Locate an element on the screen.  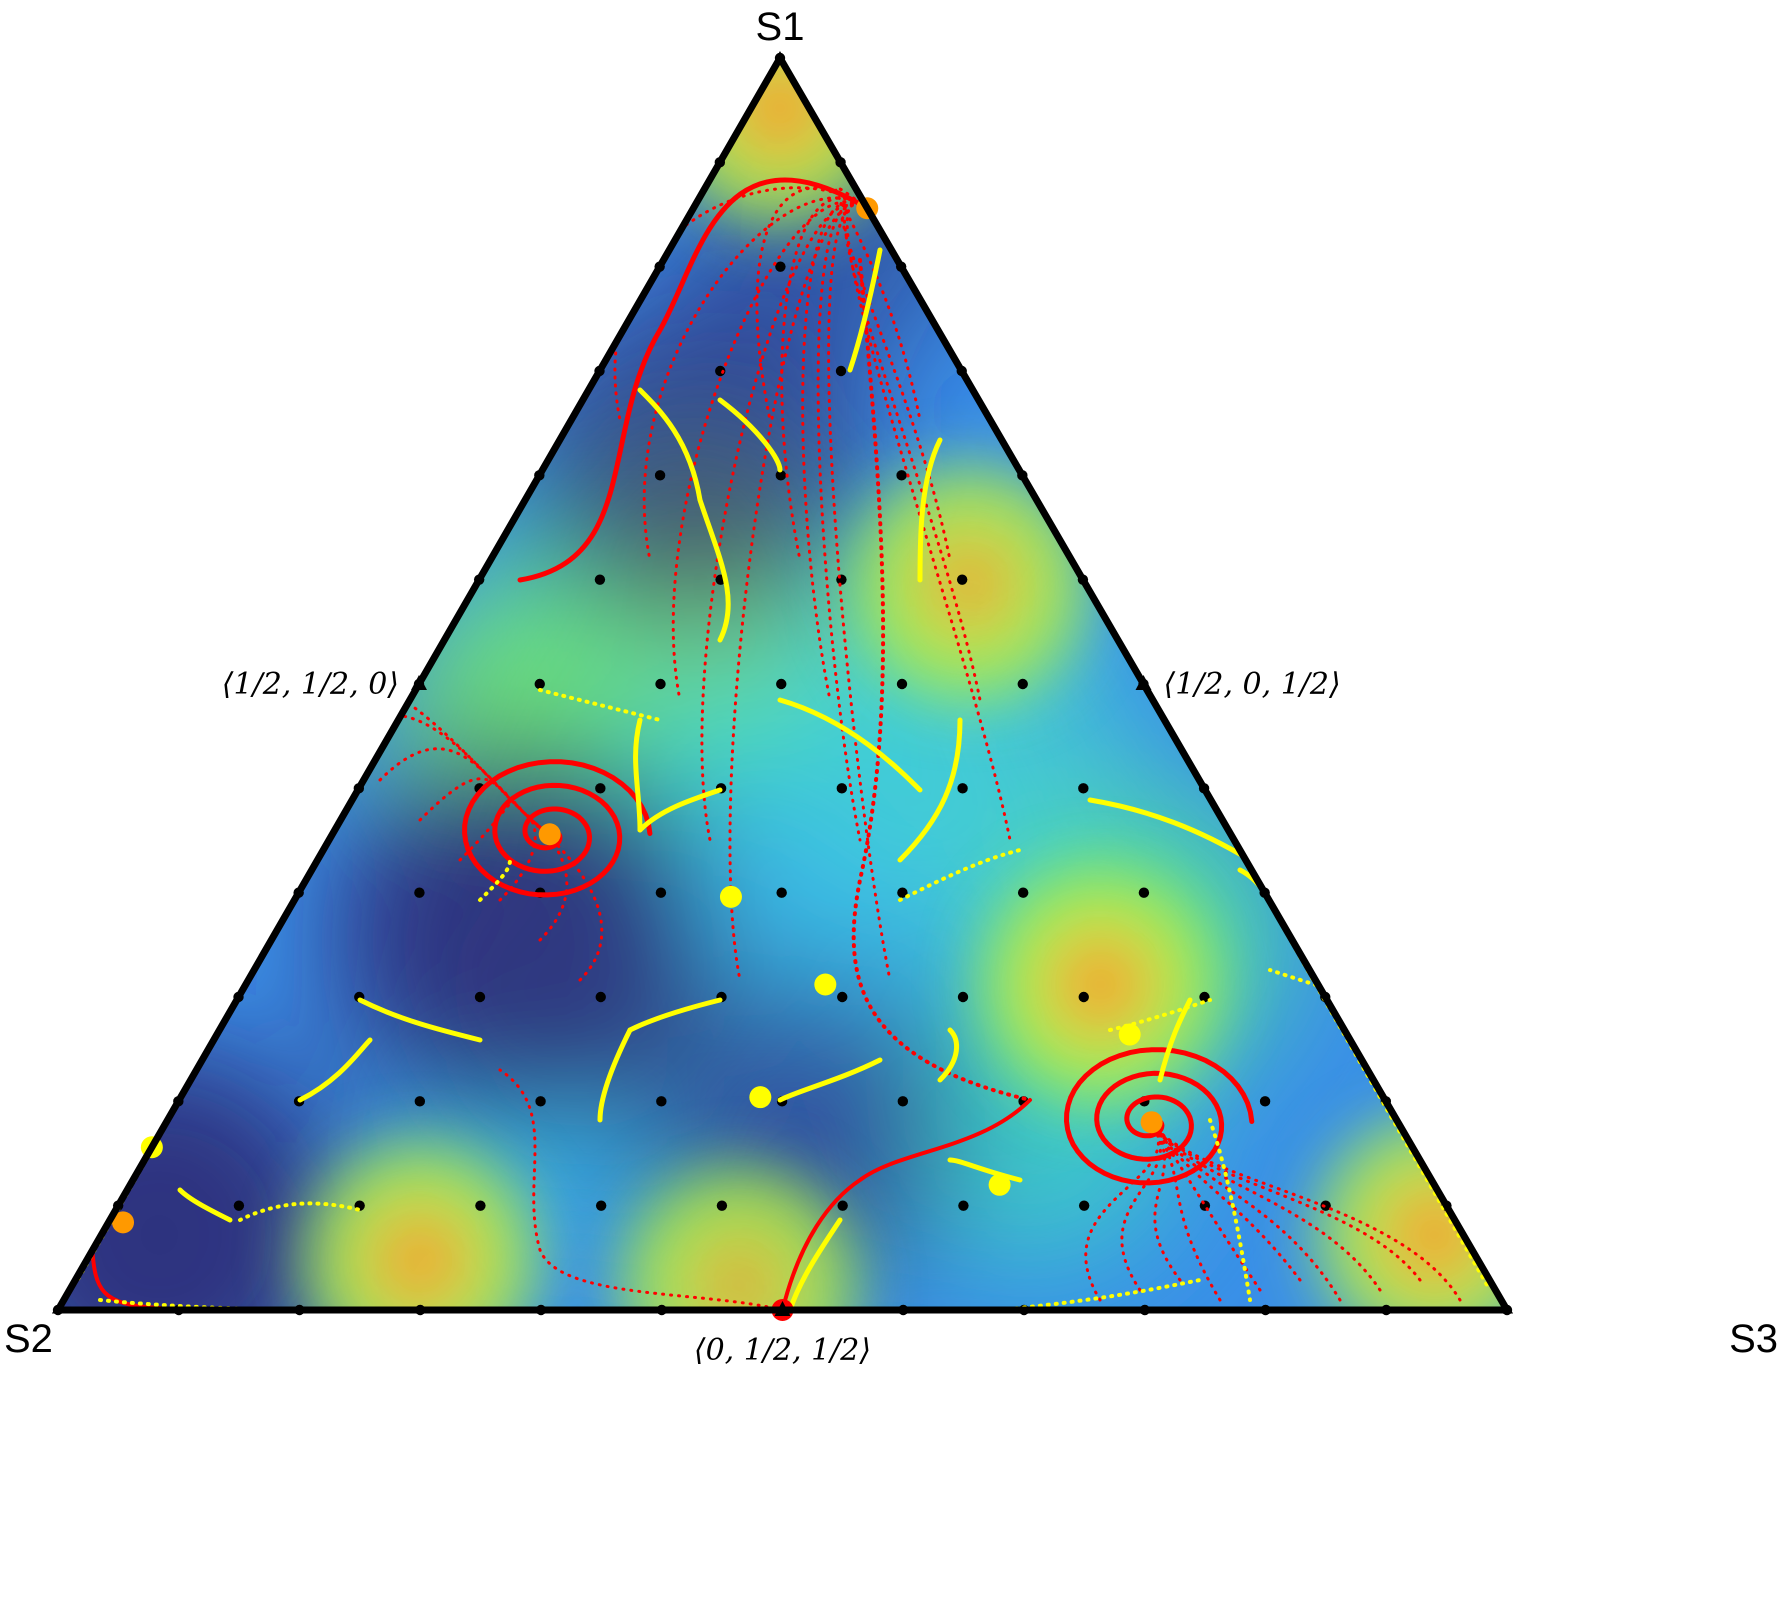
vertex-label-s2: S2 is located at coordinates (28, 1339).